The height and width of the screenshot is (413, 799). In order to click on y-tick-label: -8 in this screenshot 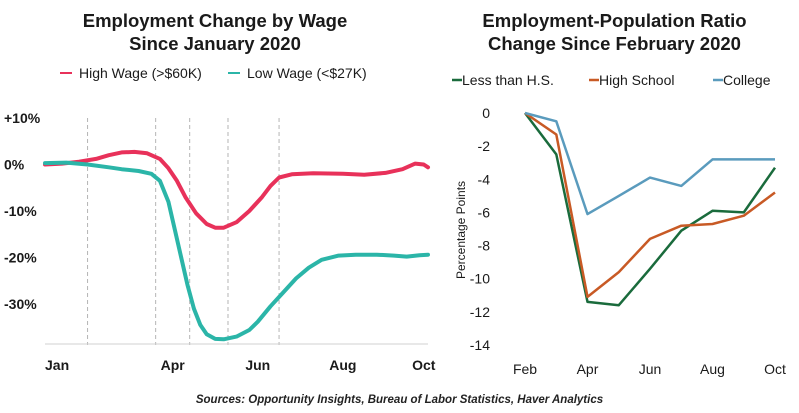, I will do `click(484, 246)`.